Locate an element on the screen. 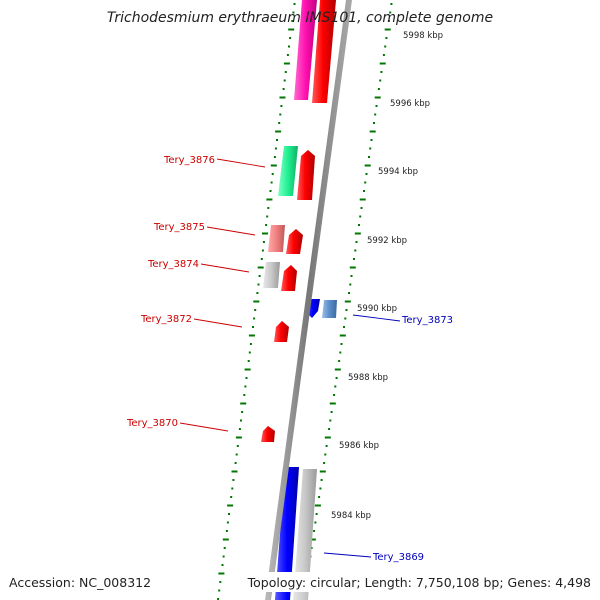 This screenshot has height=600, width=600. feature-green-block is located at coordinates (288, 171).